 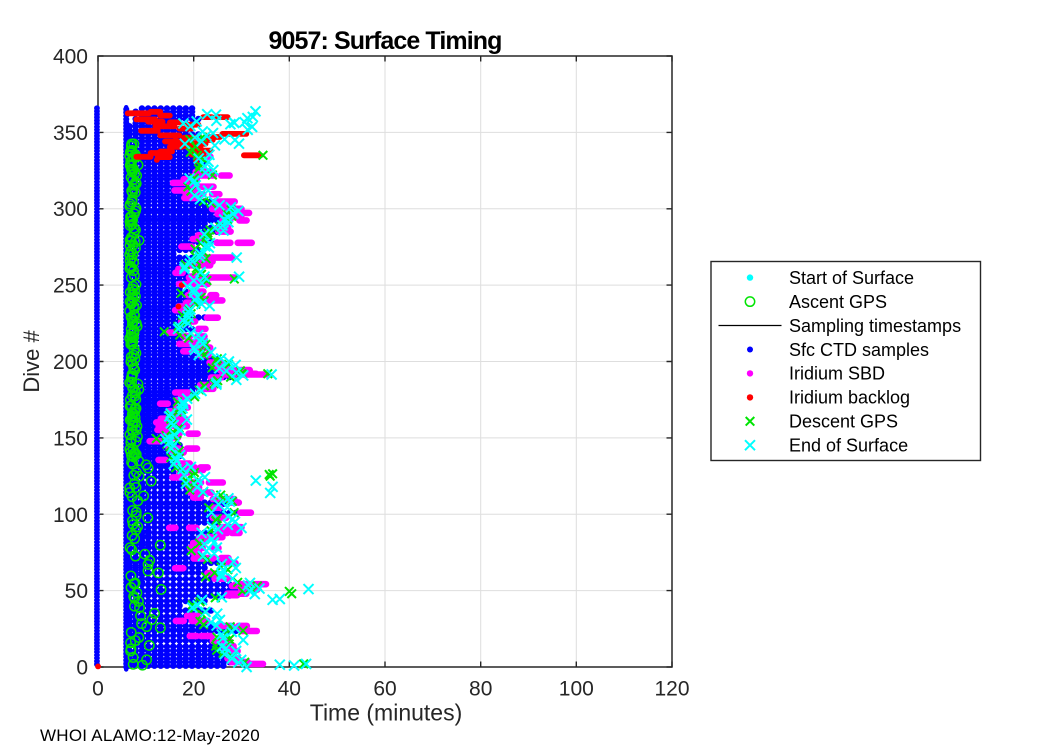 I want to click on svg-text: 250, so click(x=70, y=286).